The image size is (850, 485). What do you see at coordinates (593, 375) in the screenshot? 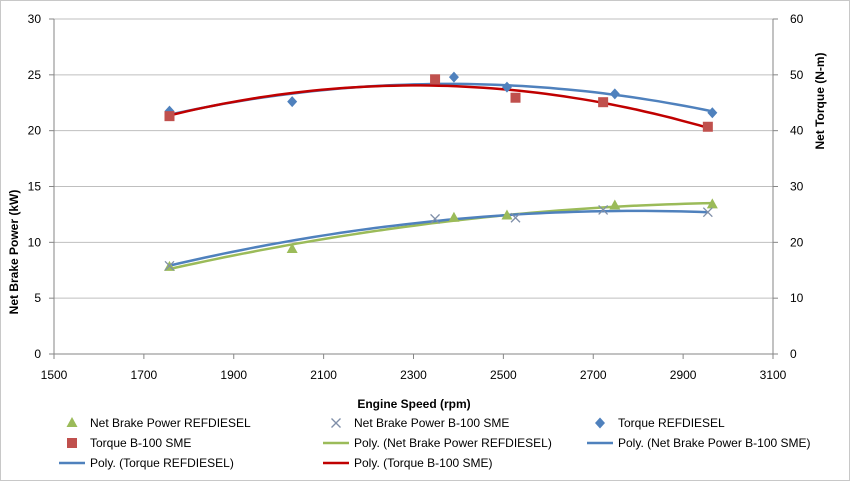
I see `x-tick-label: 2700` at bounding box center [593, 375].